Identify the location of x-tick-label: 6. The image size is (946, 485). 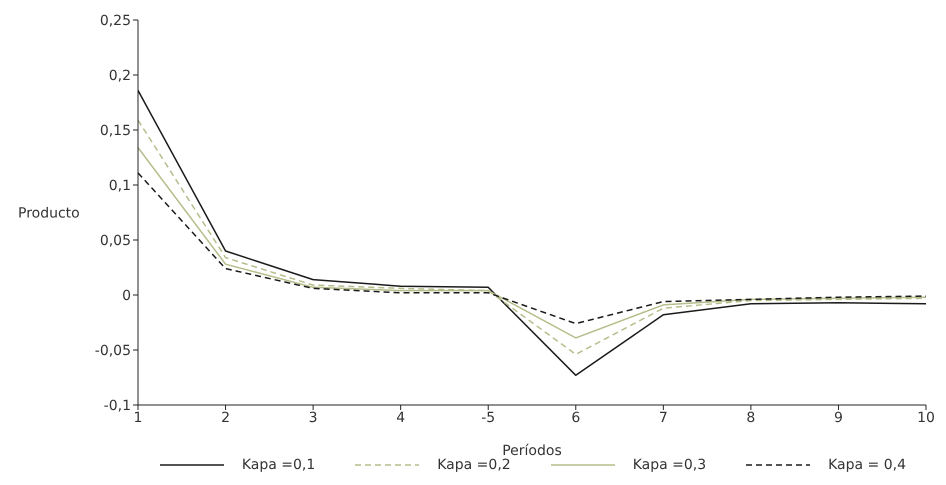
(575, 418).